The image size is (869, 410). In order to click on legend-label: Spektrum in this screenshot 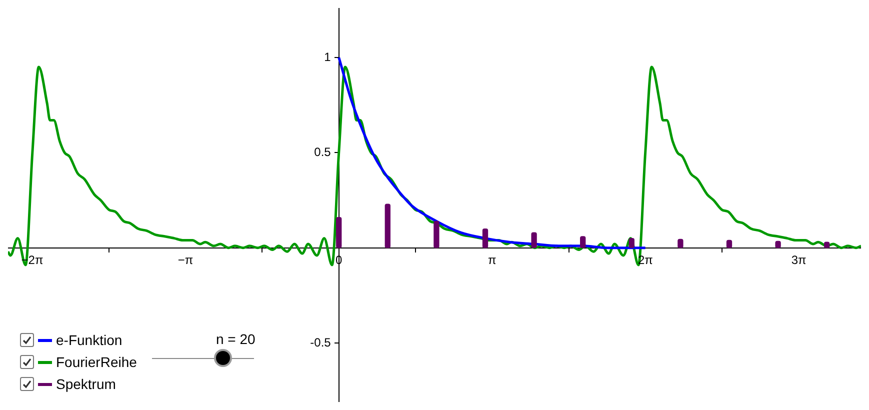, I will do `click(86, 384)`.